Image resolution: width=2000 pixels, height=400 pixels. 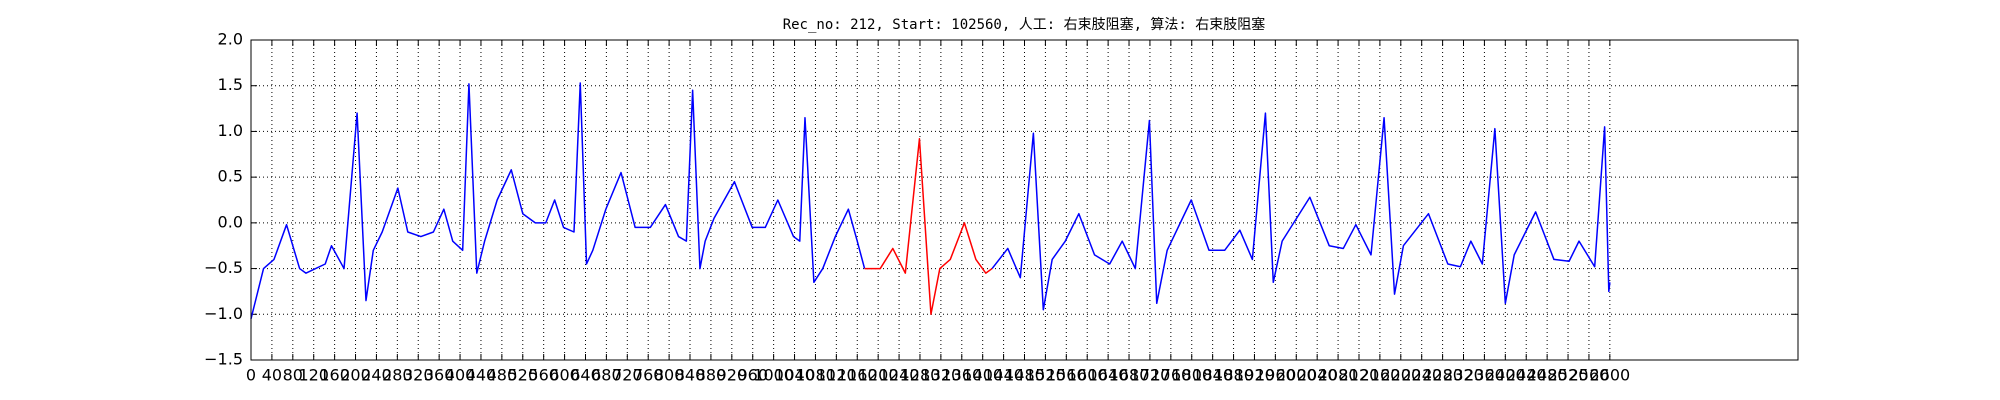 I want to click on x-tick-label: 1840, so click(x=1212, y=375).